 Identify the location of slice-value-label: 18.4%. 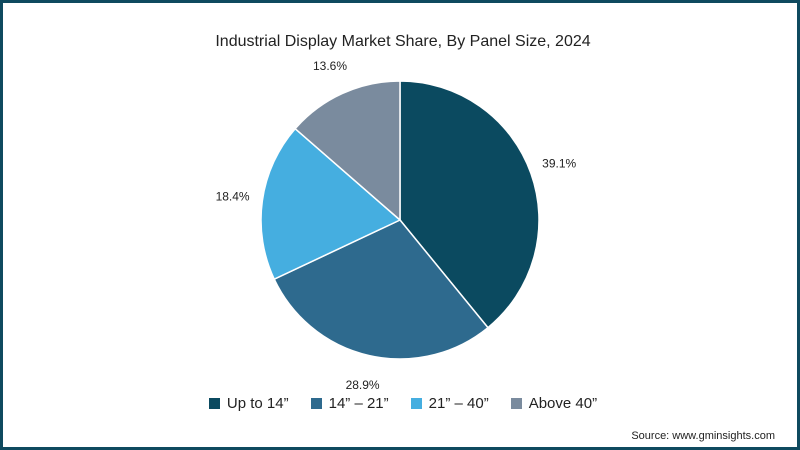
(233, 197).